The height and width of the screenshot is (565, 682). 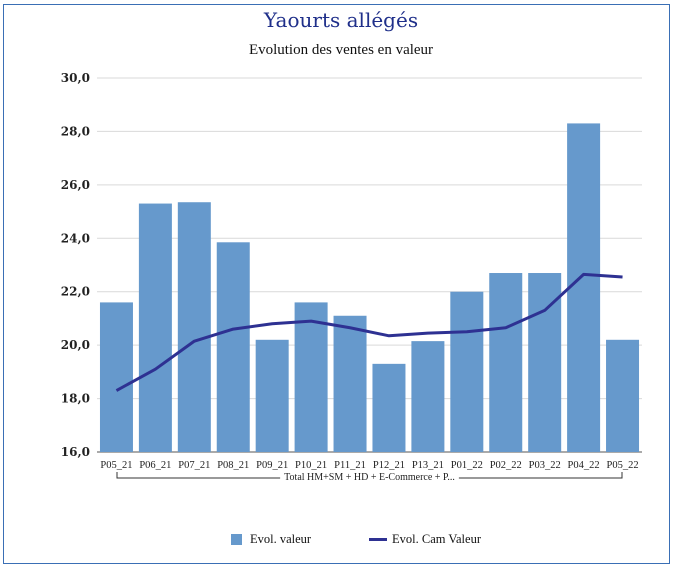 What do you see at coordinates (281, 539) in the screenshot?
I see `legend-bar-label: Evol. valeur` at bounding box center [281, 539].